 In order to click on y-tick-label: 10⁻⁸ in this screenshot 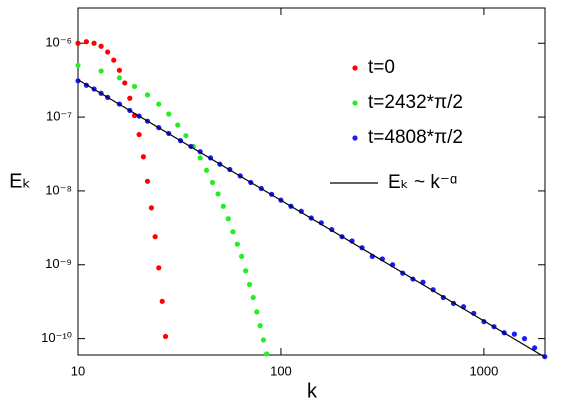, I will do `click(58, 189)`.